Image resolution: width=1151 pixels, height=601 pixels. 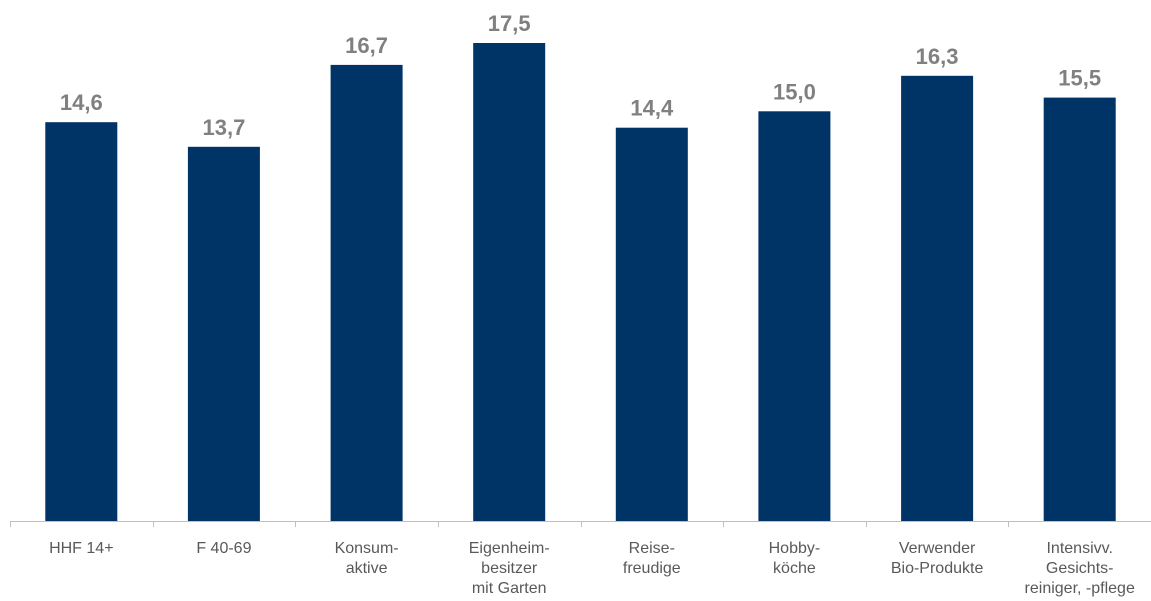 What do you see at coordinates (1079, 548) in the screenshot?
I see `x-tick-label-line: Intensivv.` at bounding box center [1079, 548].